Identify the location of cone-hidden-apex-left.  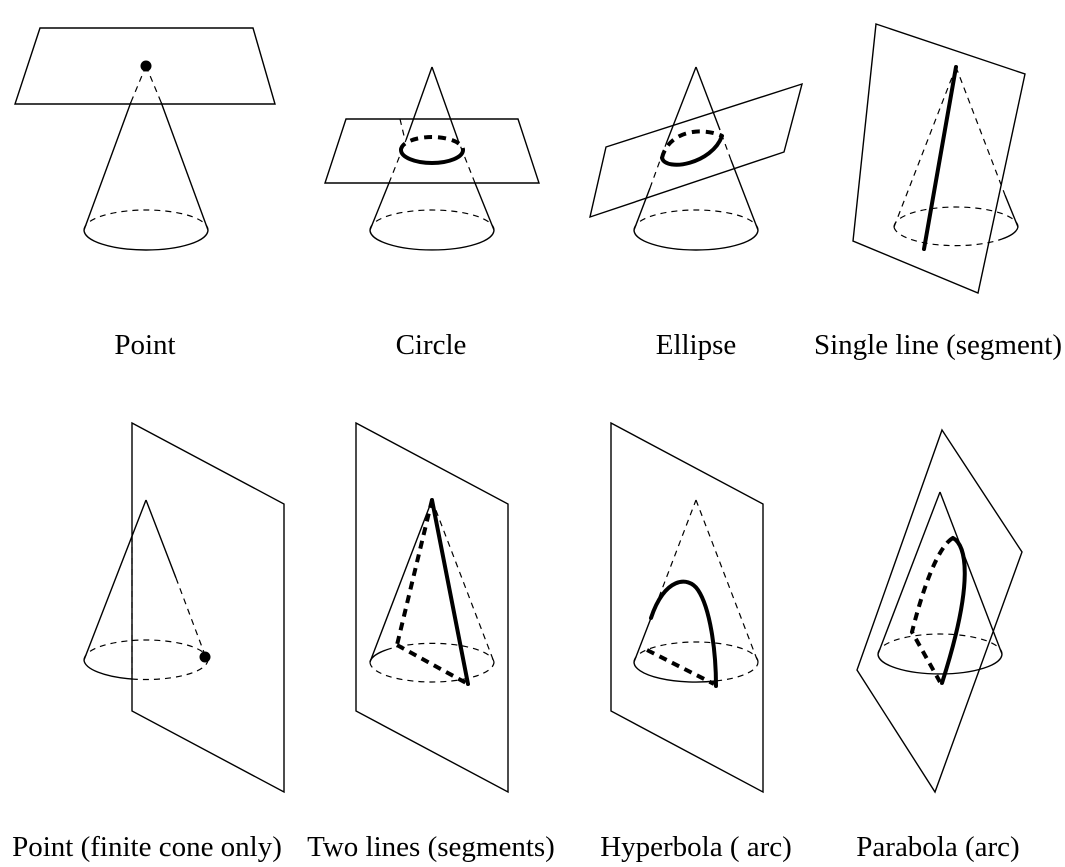
(138, 84).